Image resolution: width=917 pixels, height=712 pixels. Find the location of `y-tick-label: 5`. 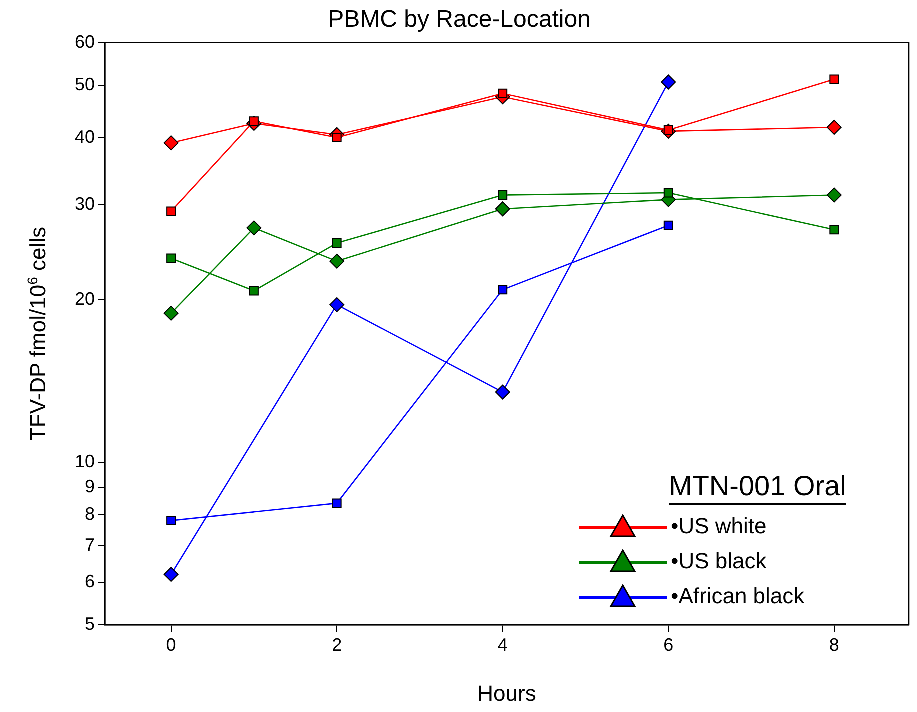

y-tick-label: 5 is located at coordinates (89, 624).